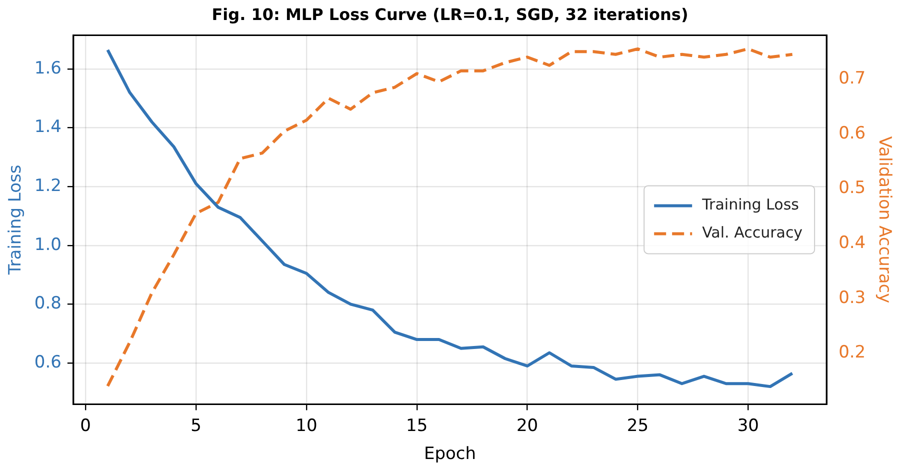 Image resolution: width=900 pixels, height=467 pixels. Describe the element at coordinates (748, 426) in the screenshot. I see `x-tick-label: 30` at that location.